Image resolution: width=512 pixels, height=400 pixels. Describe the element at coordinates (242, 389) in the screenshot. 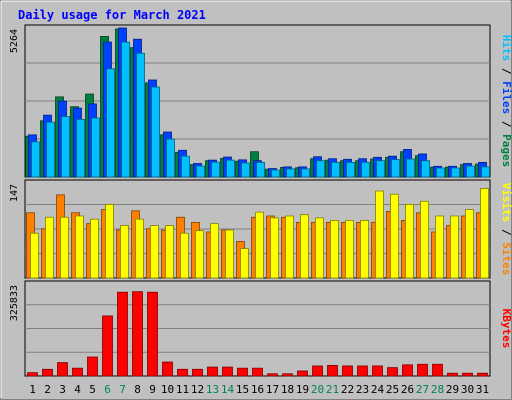

I see `x-tick-label: 15` at that location.